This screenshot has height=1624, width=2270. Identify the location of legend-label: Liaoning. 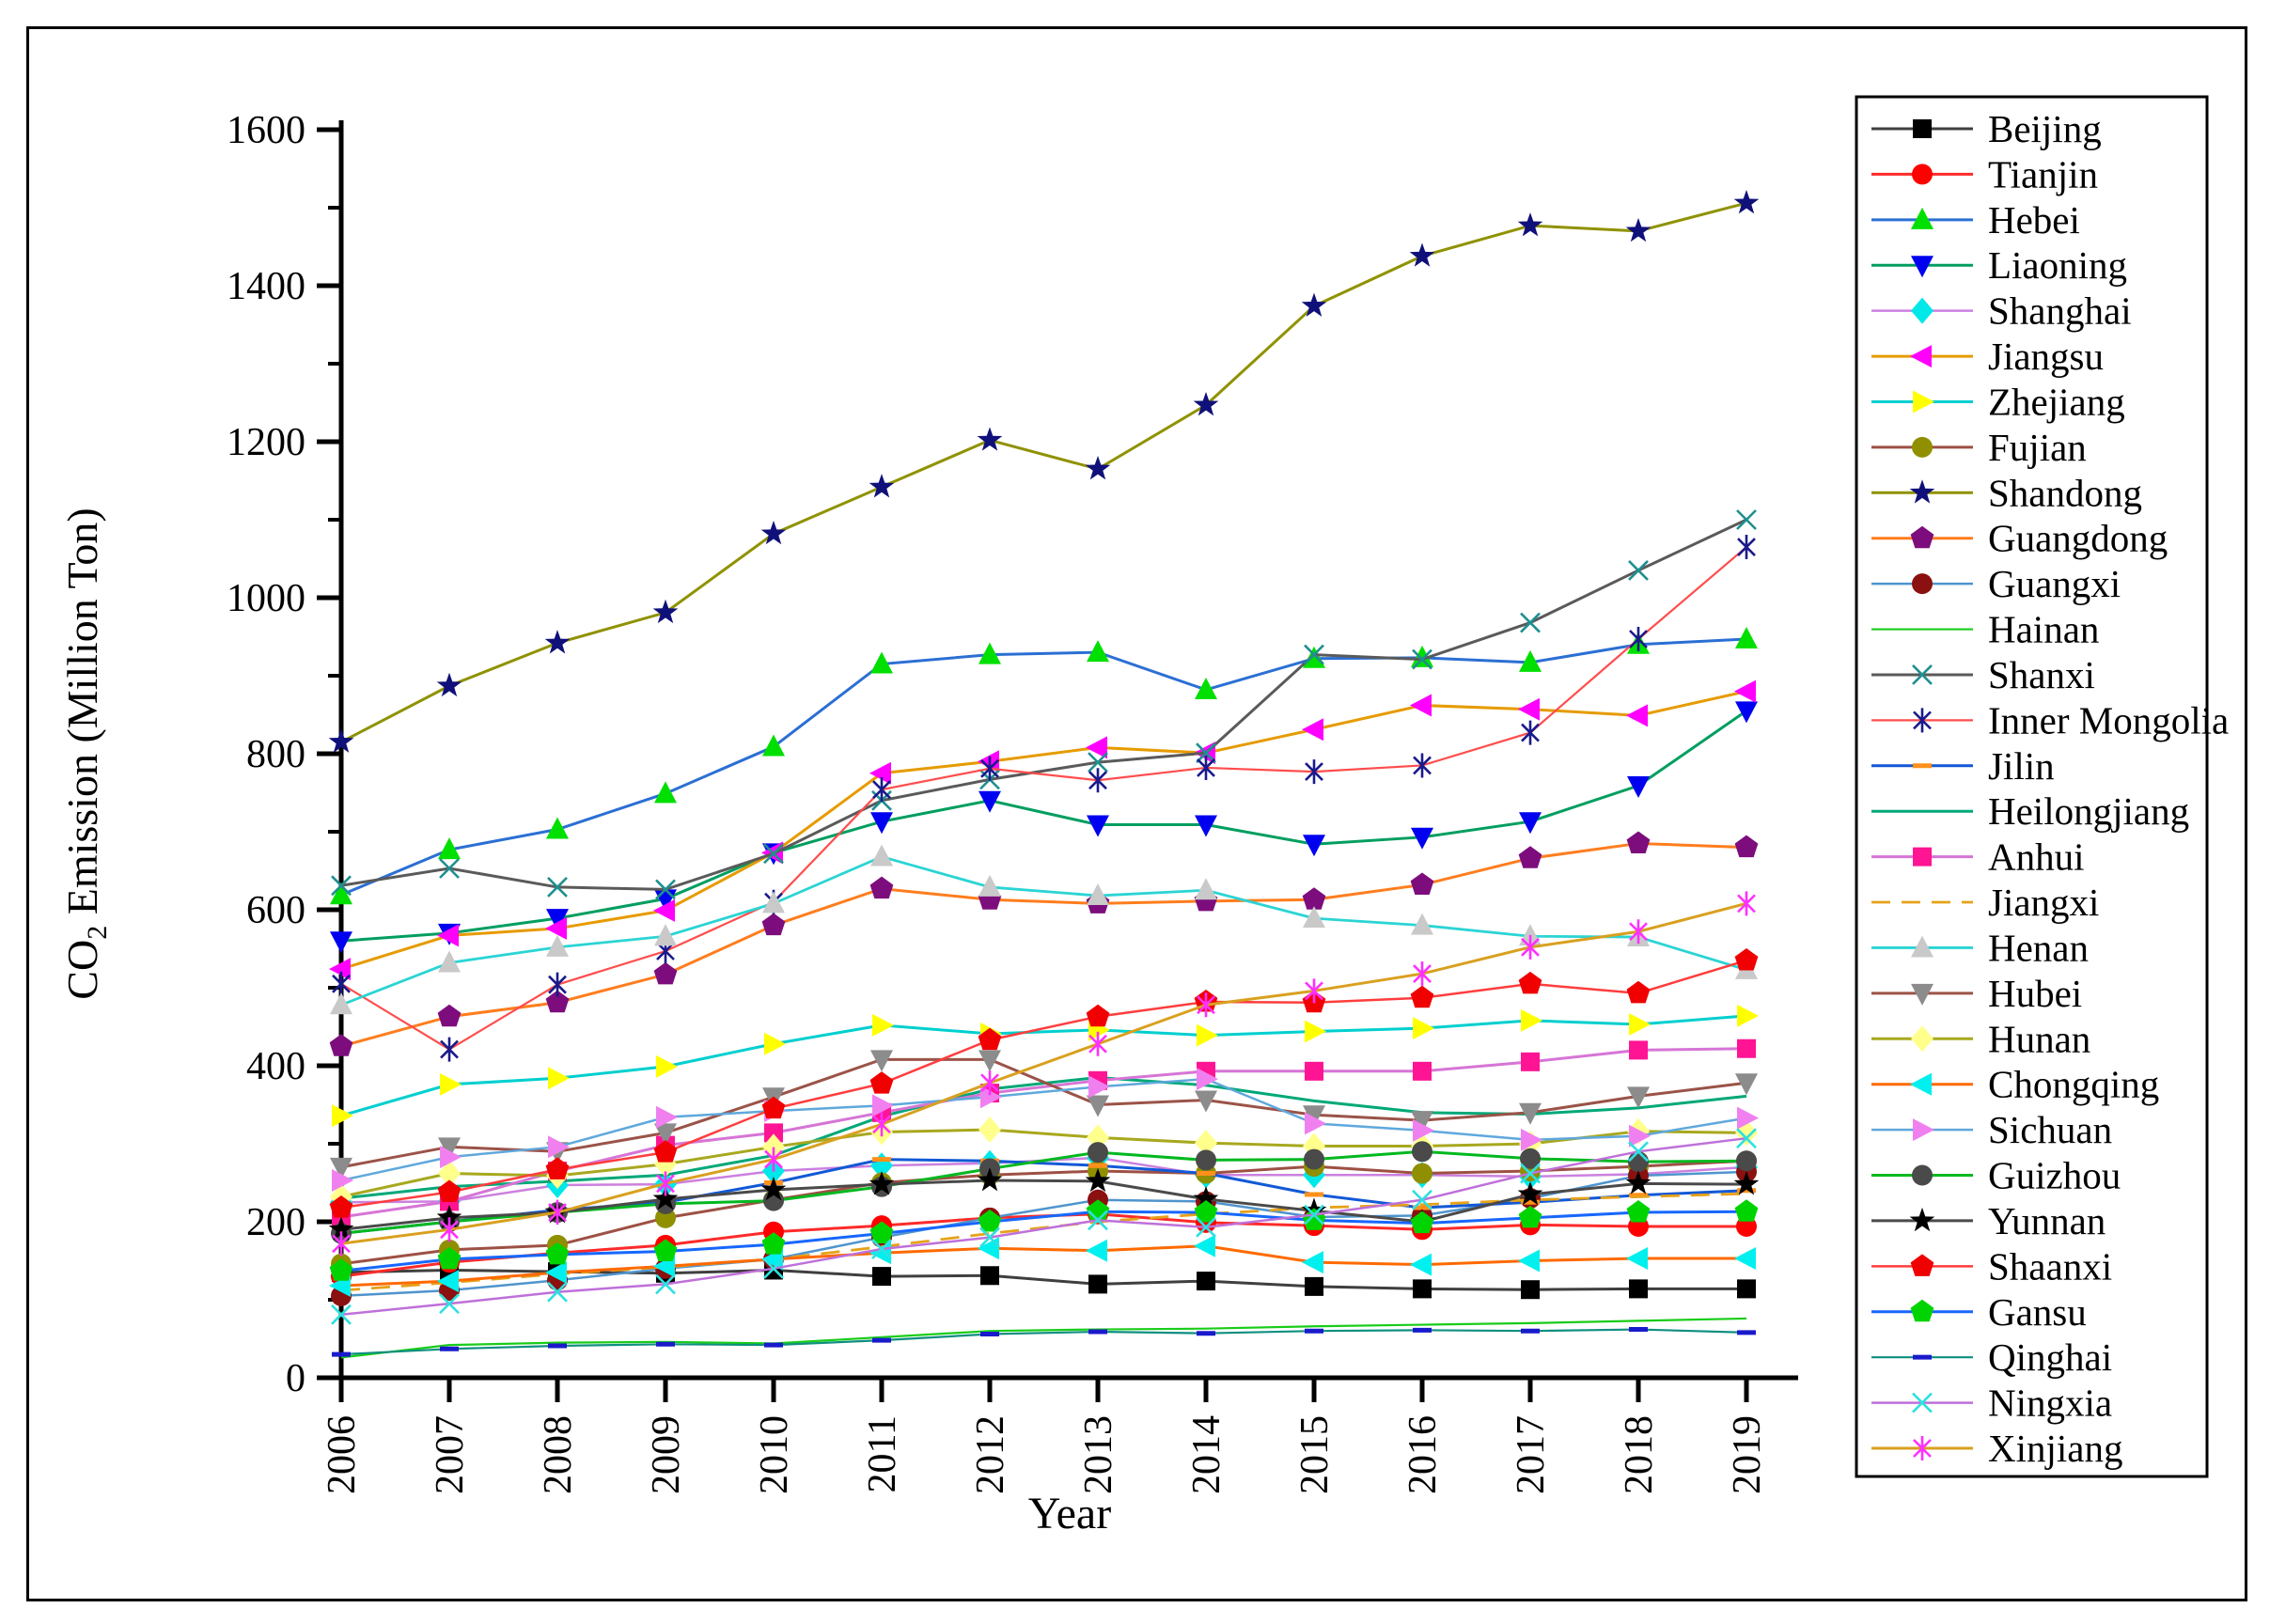
(2057, 265).